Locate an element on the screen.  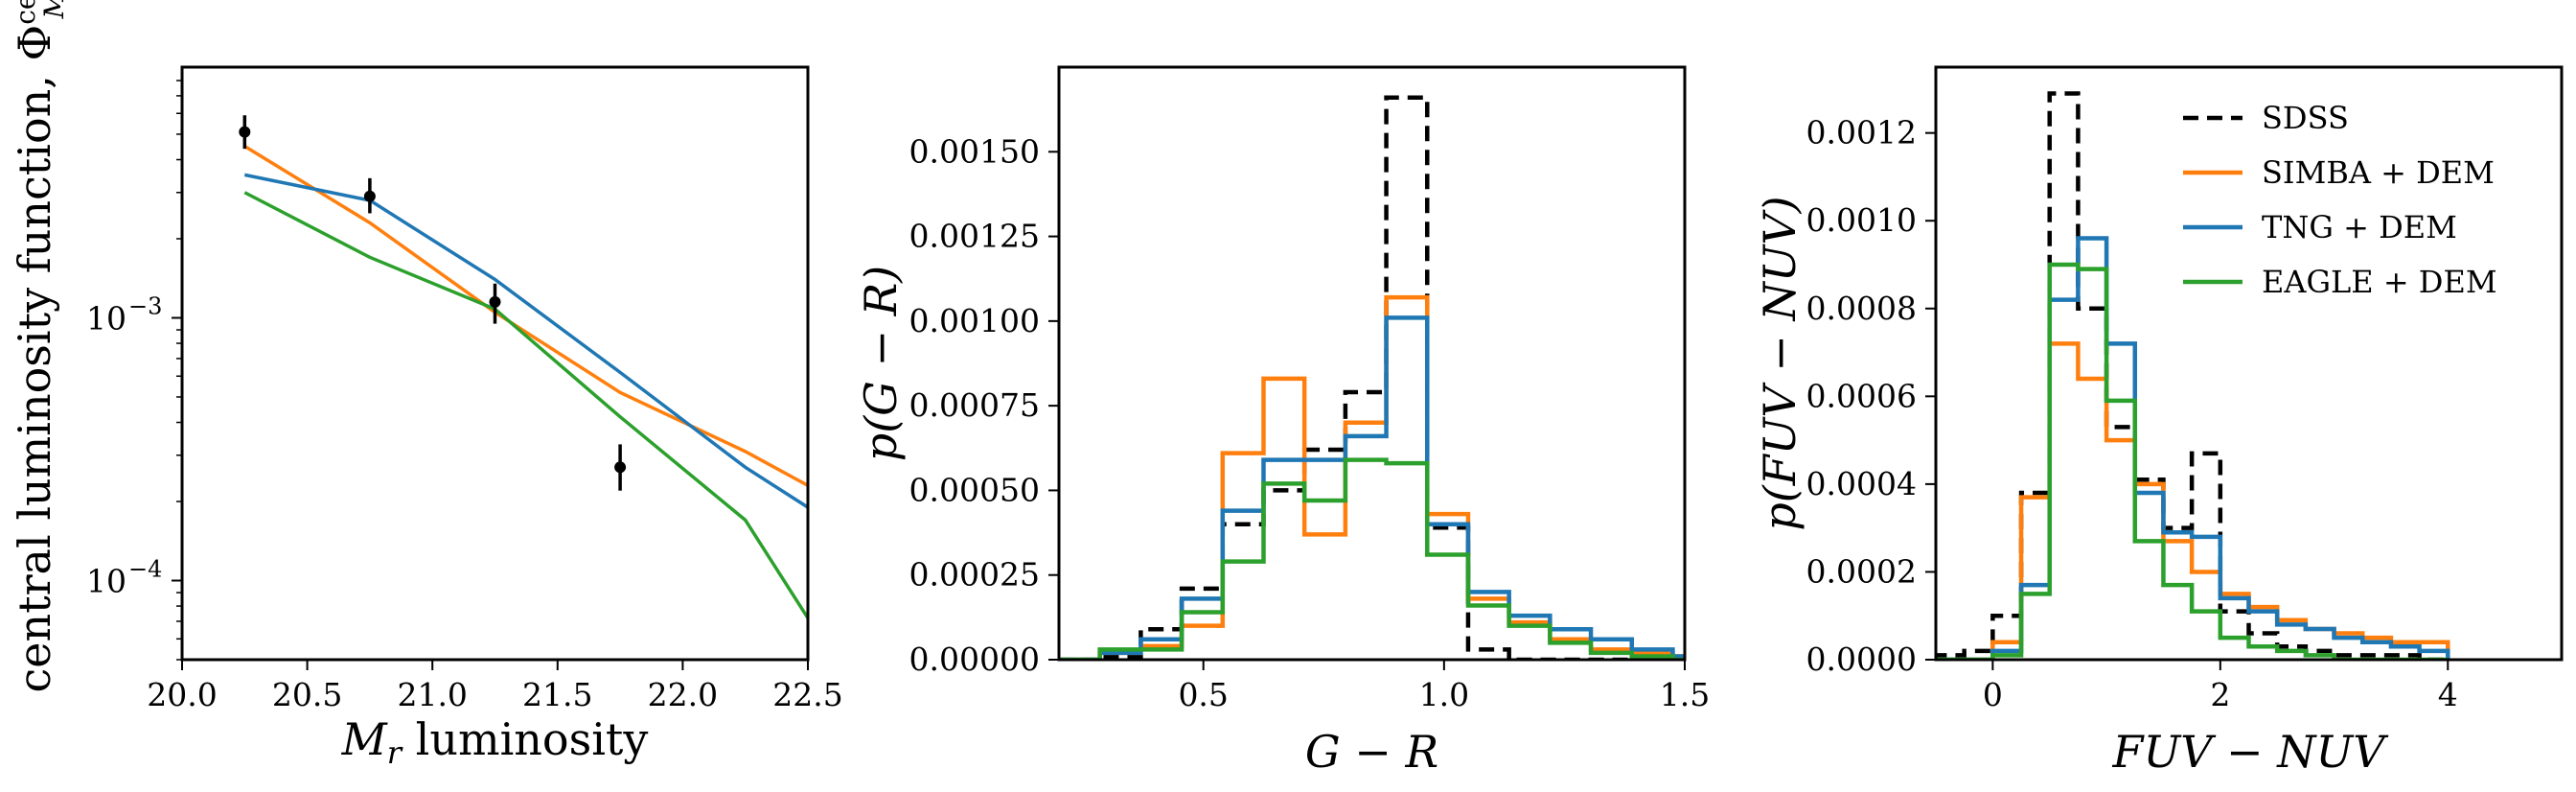
y-tick-label: 0.0006 is located at coordinates (1861, 396).